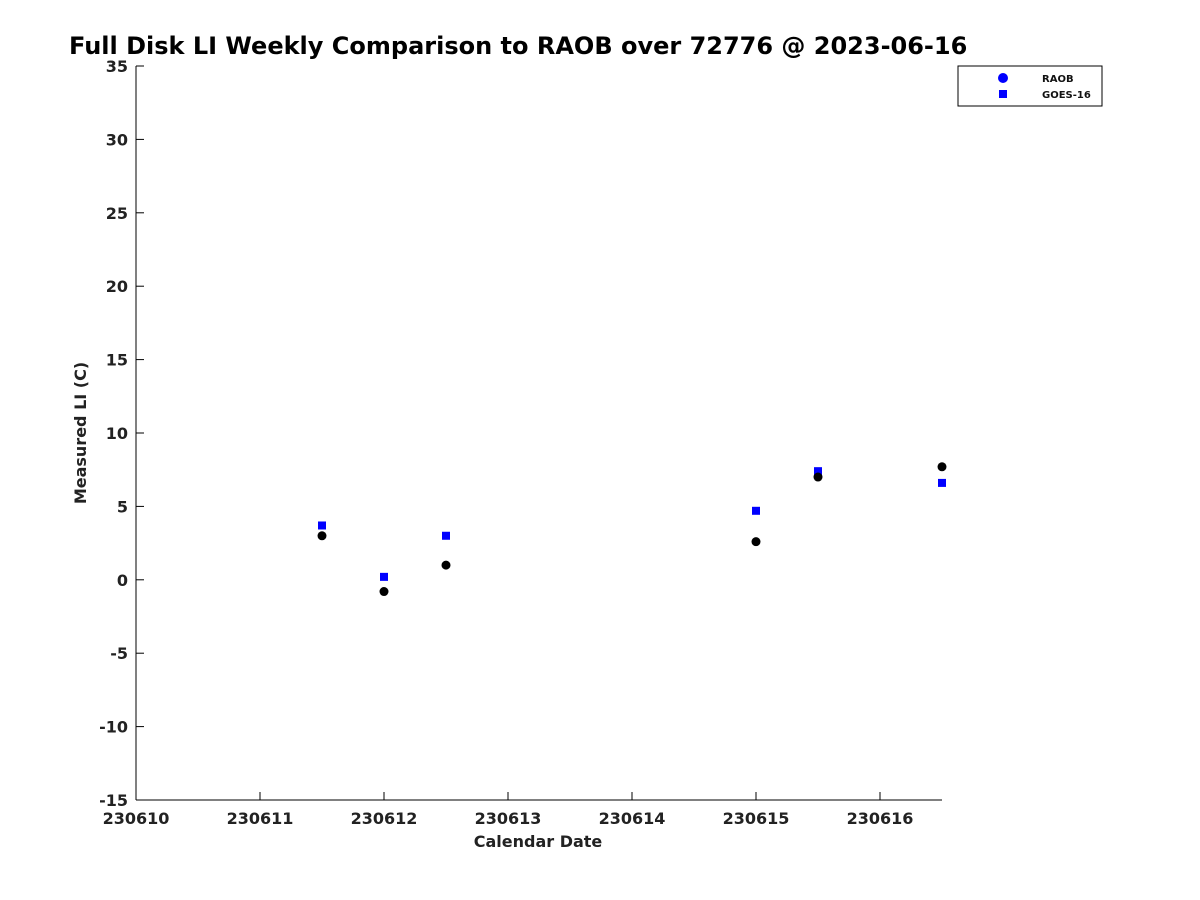 This screenshot has height=900, width=1200. Describe the element at coordinates (117, 286) in the screenshot. I see `y-tick-label: 20` at that location.